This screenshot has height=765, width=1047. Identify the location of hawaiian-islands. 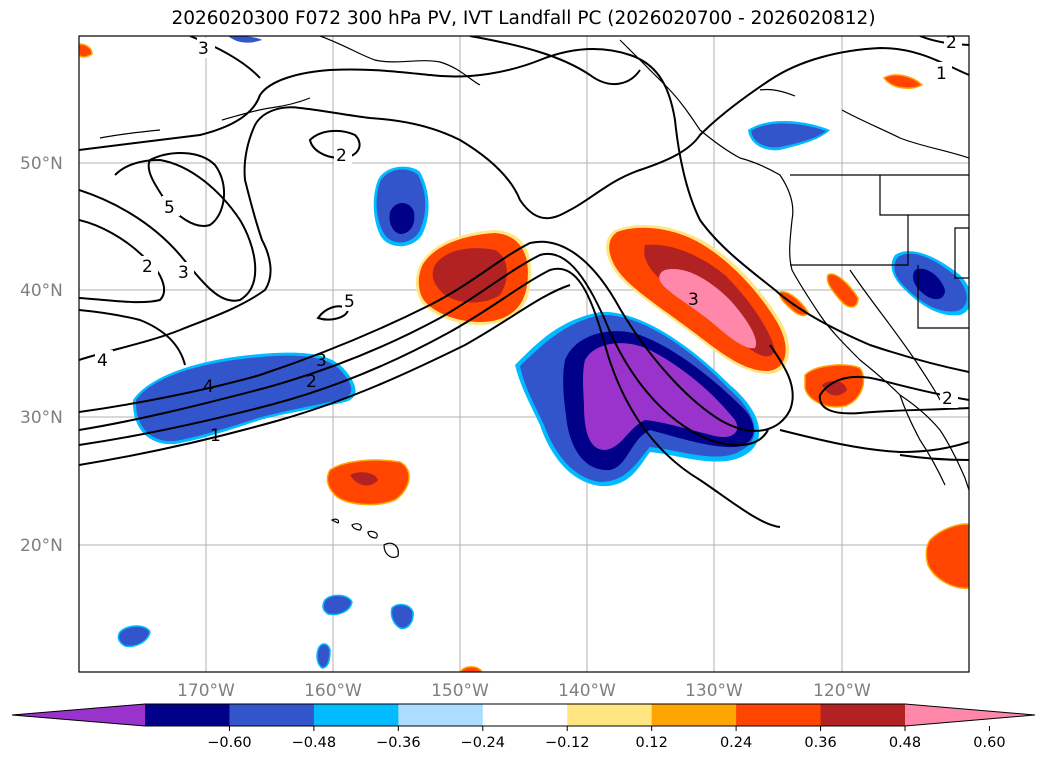
(364, 538).